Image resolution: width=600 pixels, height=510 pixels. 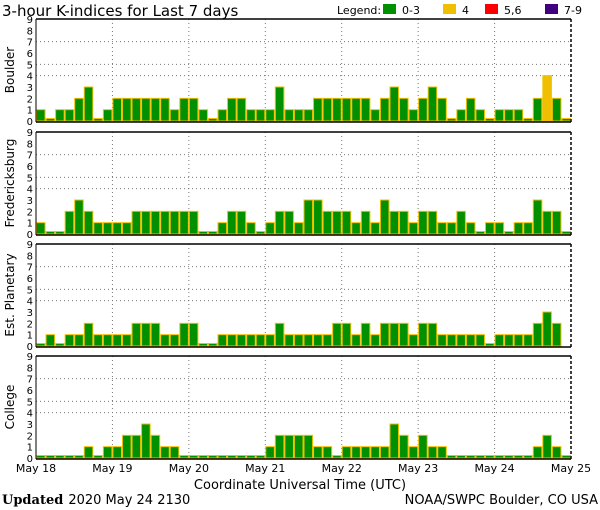 What do you see at coordinates (573, 10) in the screenshot?
I see `legend-label-3: 7-9` at bounding box center [573, 10].